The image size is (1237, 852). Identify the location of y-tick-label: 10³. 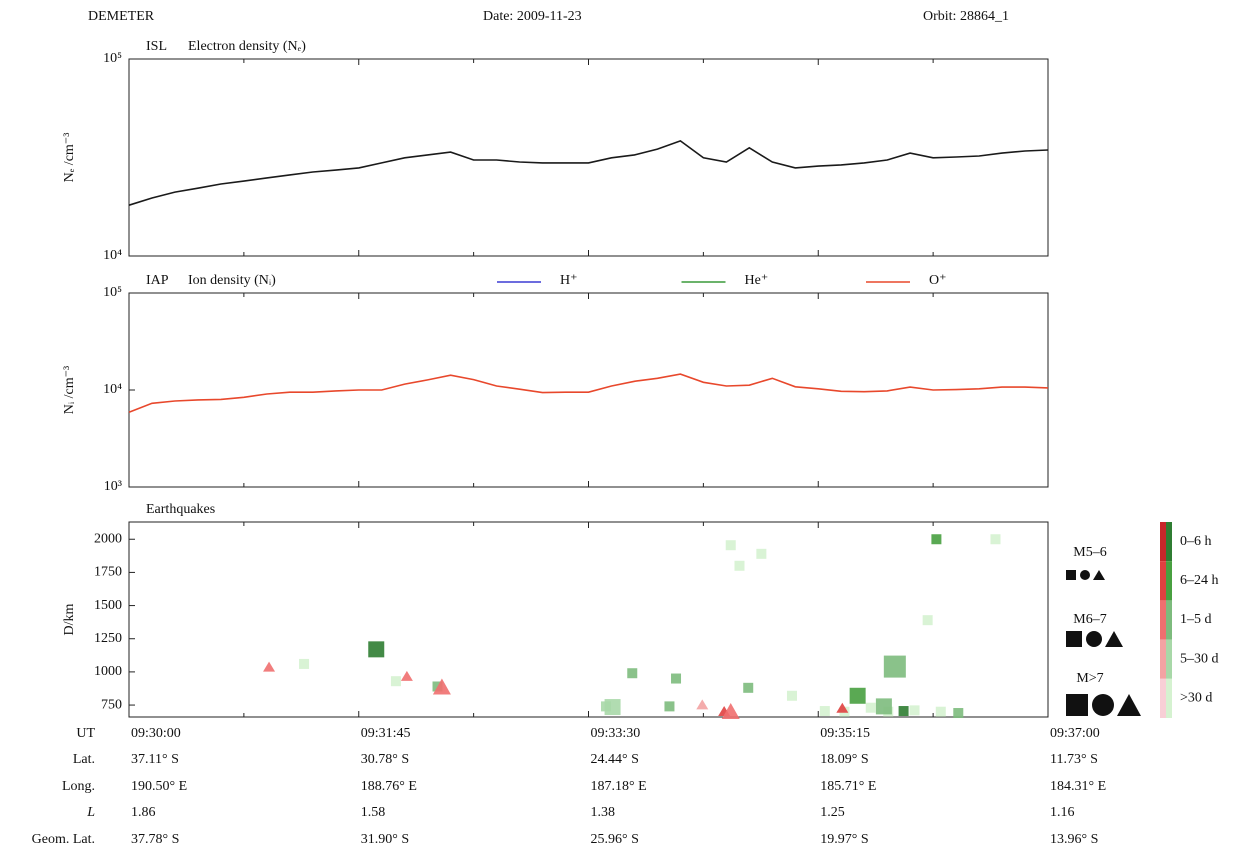
(113, 486).